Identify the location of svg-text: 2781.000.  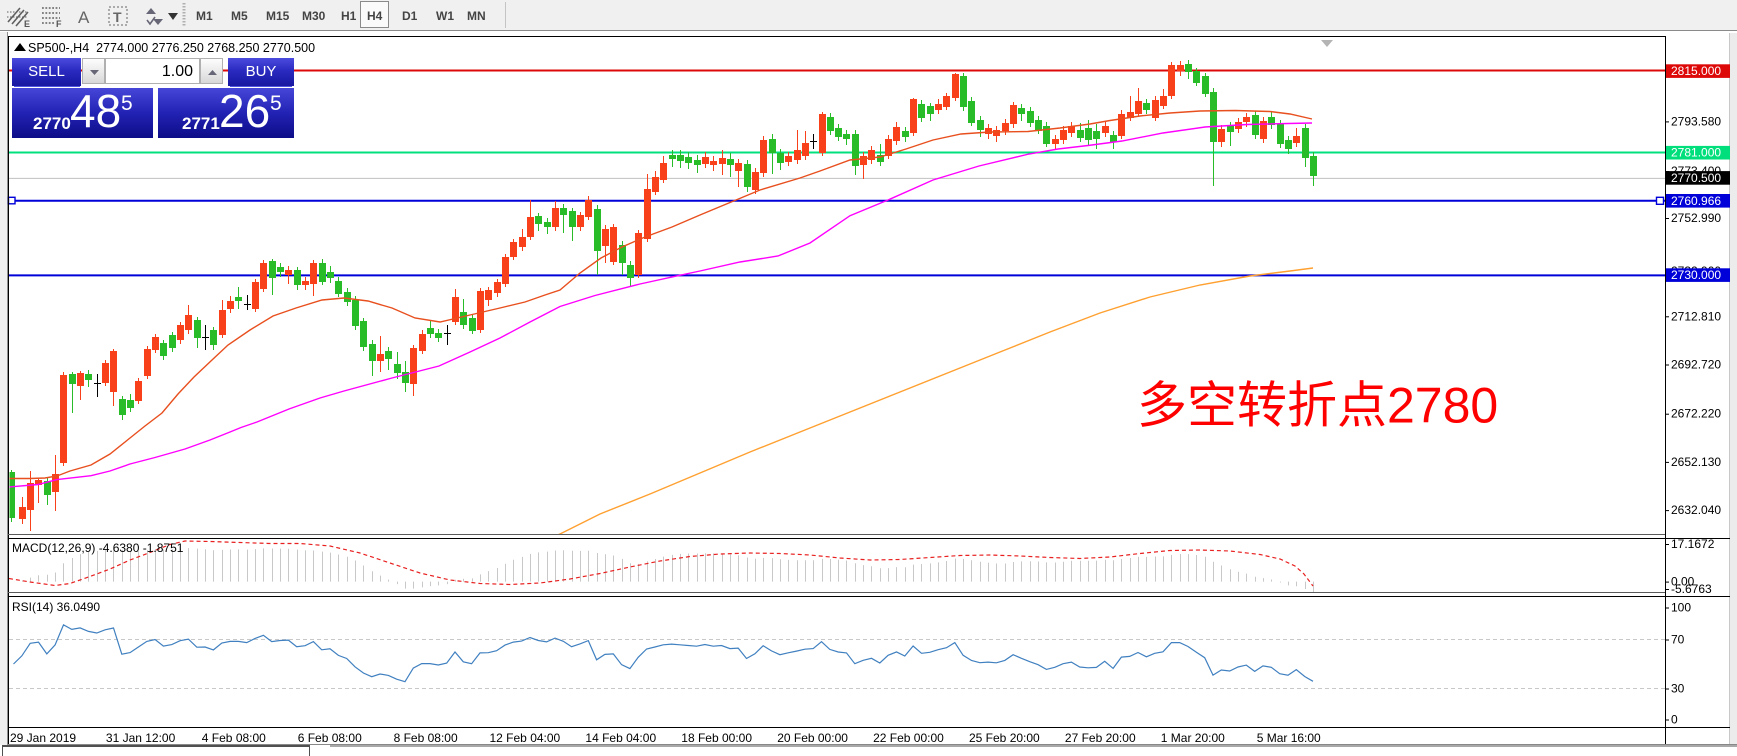
(1696, 153).